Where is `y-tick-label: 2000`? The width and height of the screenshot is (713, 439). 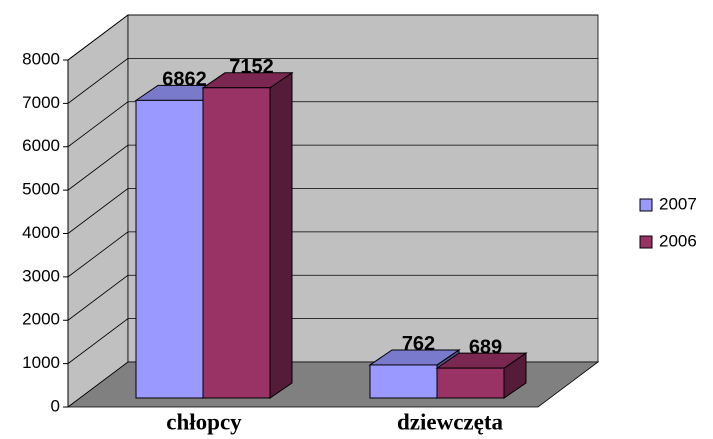 y-tick-label: 2000 is located at coordinates (41, 319).